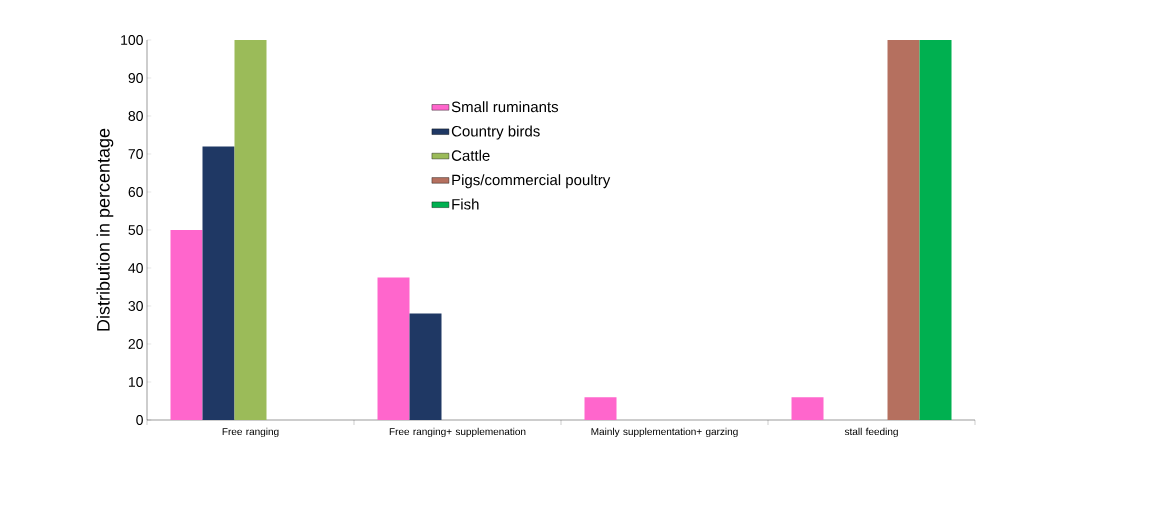 This screenshot has height=505, width=1152. What do you see at coordinates (135, 344) in the screenshot?
I see `y-tick-label: 20` at bounding box center [135, 344].